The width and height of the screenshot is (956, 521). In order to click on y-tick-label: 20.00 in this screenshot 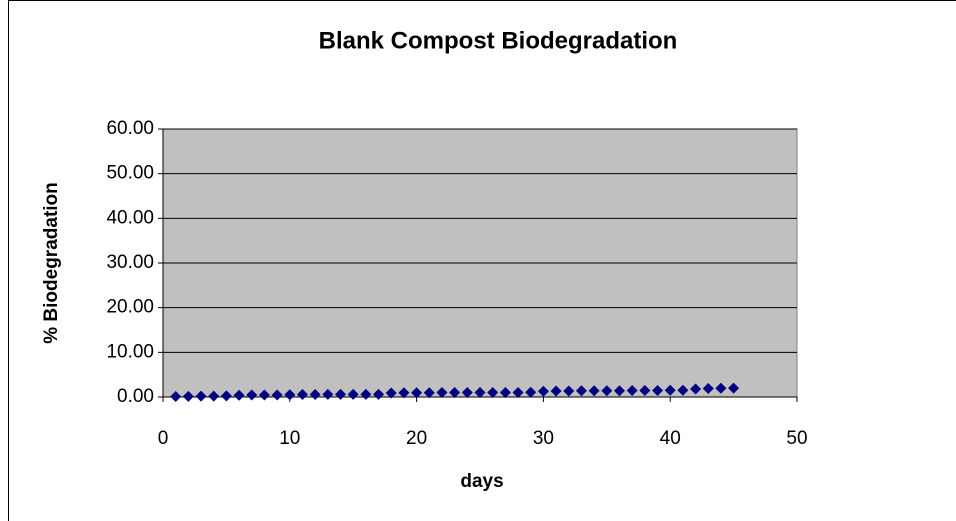, I will do `click(130, 307)`.